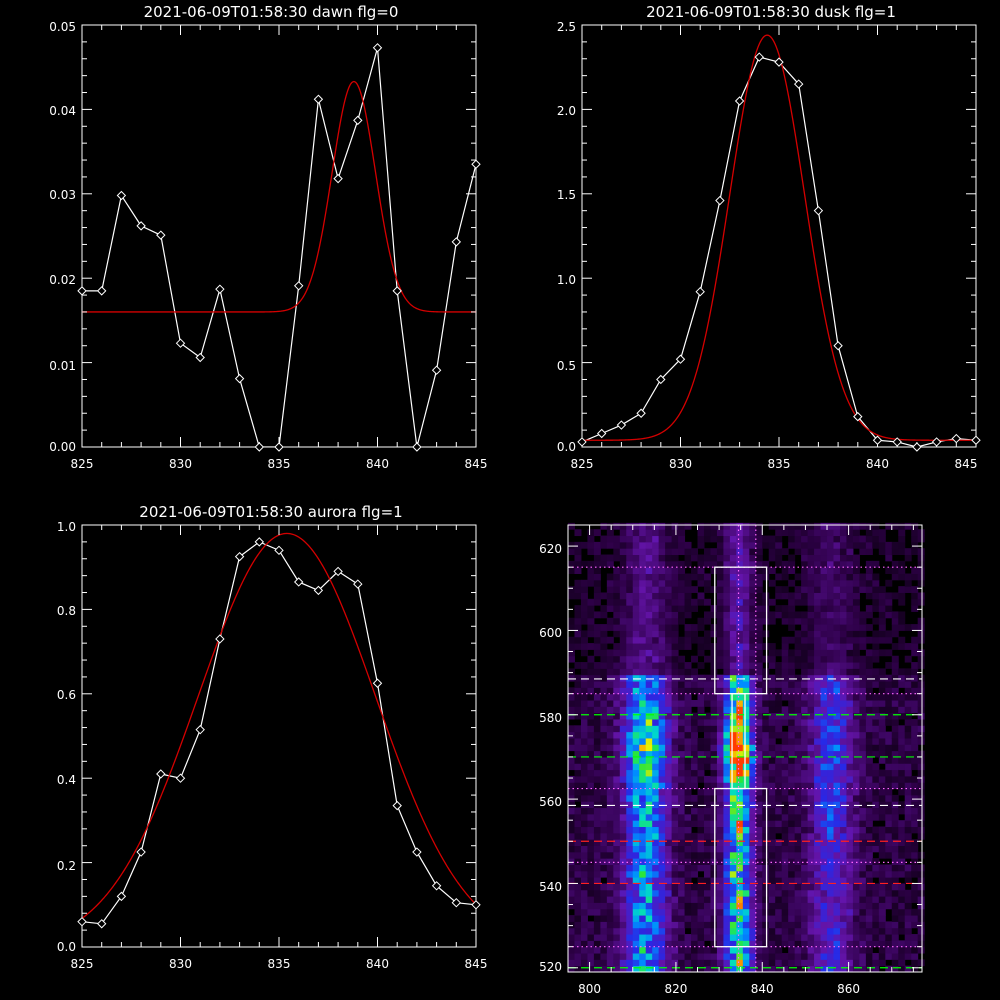 The image size is (1000, 1000). Describe the element at coordinates (550, 718) in the screenshot. I see `y-tick-label: 580` at that location.